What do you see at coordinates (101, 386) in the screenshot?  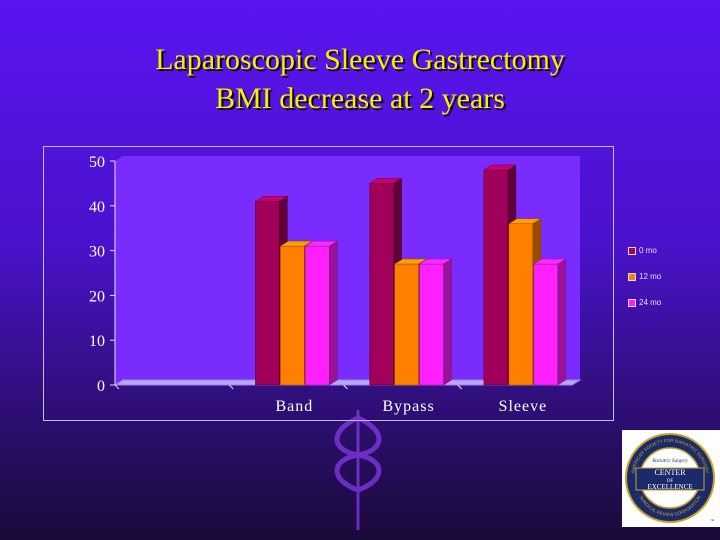 I see `y-tick-label: 0` at bounding box center [101, 386].